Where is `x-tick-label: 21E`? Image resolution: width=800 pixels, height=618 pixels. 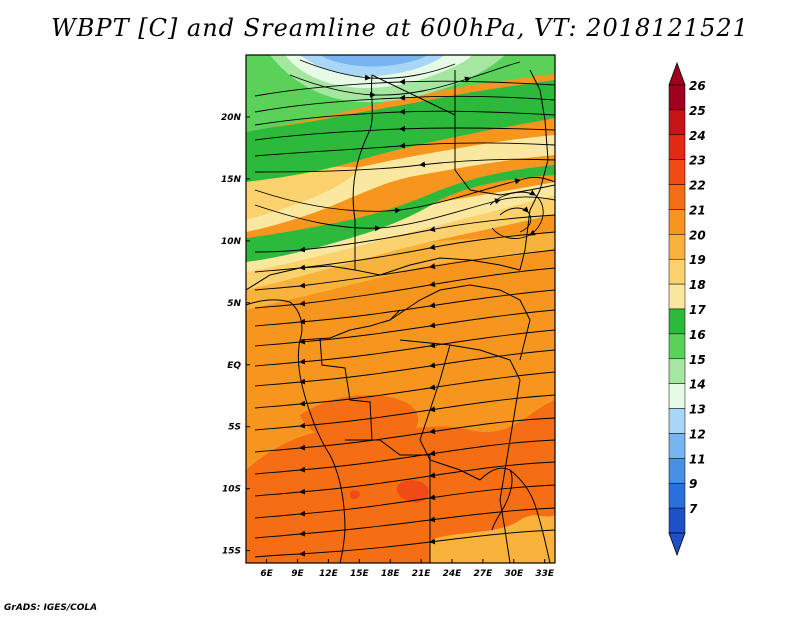 x-tick-label: 21E is located at coordinates (422, 574).